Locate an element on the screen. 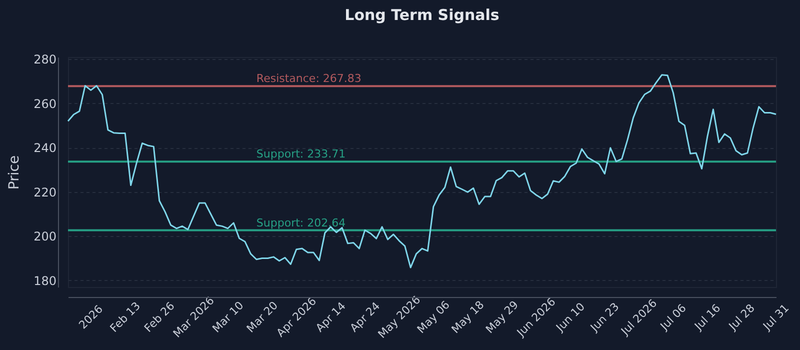 This screenshot has height=350, width=800. y-tick-label: 220 is located at coordinates (45, 192).